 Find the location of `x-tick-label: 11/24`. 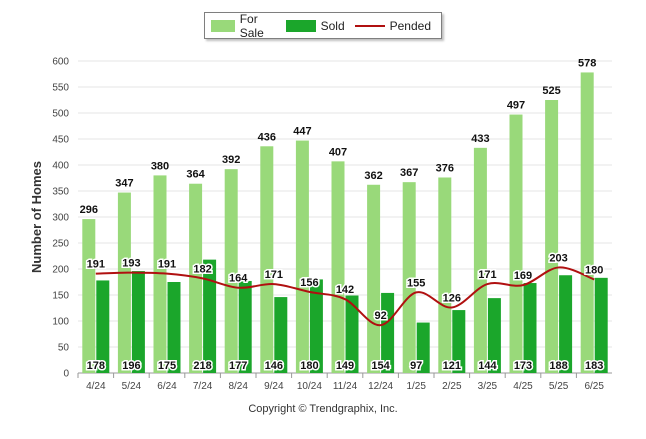

x-tick-label: 11/24 is located at coordinates (345, 386).